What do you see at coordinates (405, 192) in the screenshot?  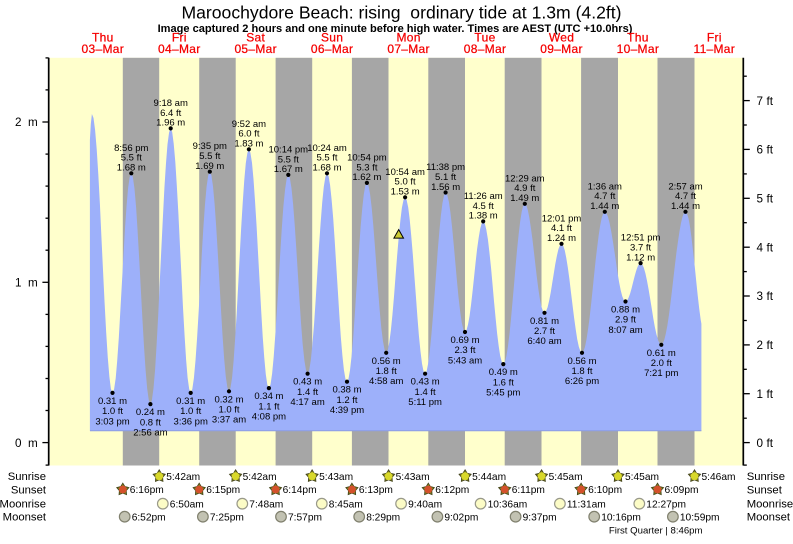 I see `svg-text: 1.53 m` at bounding box center [405, 192].